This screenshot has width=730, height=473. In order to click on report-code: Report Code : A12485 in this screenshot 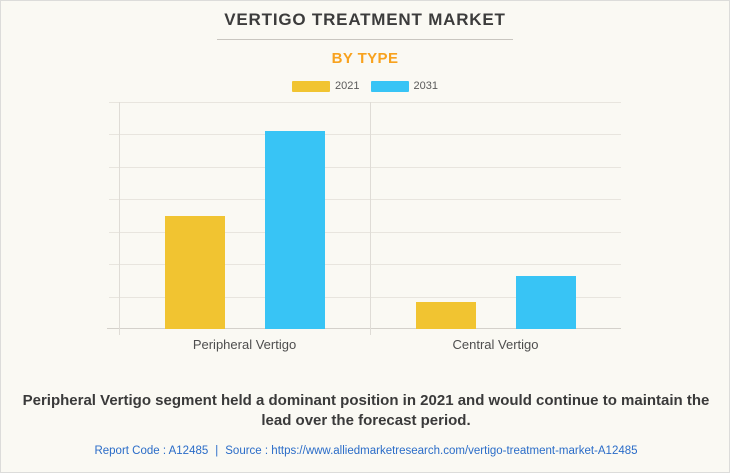, I will do `click(151, 451)`.